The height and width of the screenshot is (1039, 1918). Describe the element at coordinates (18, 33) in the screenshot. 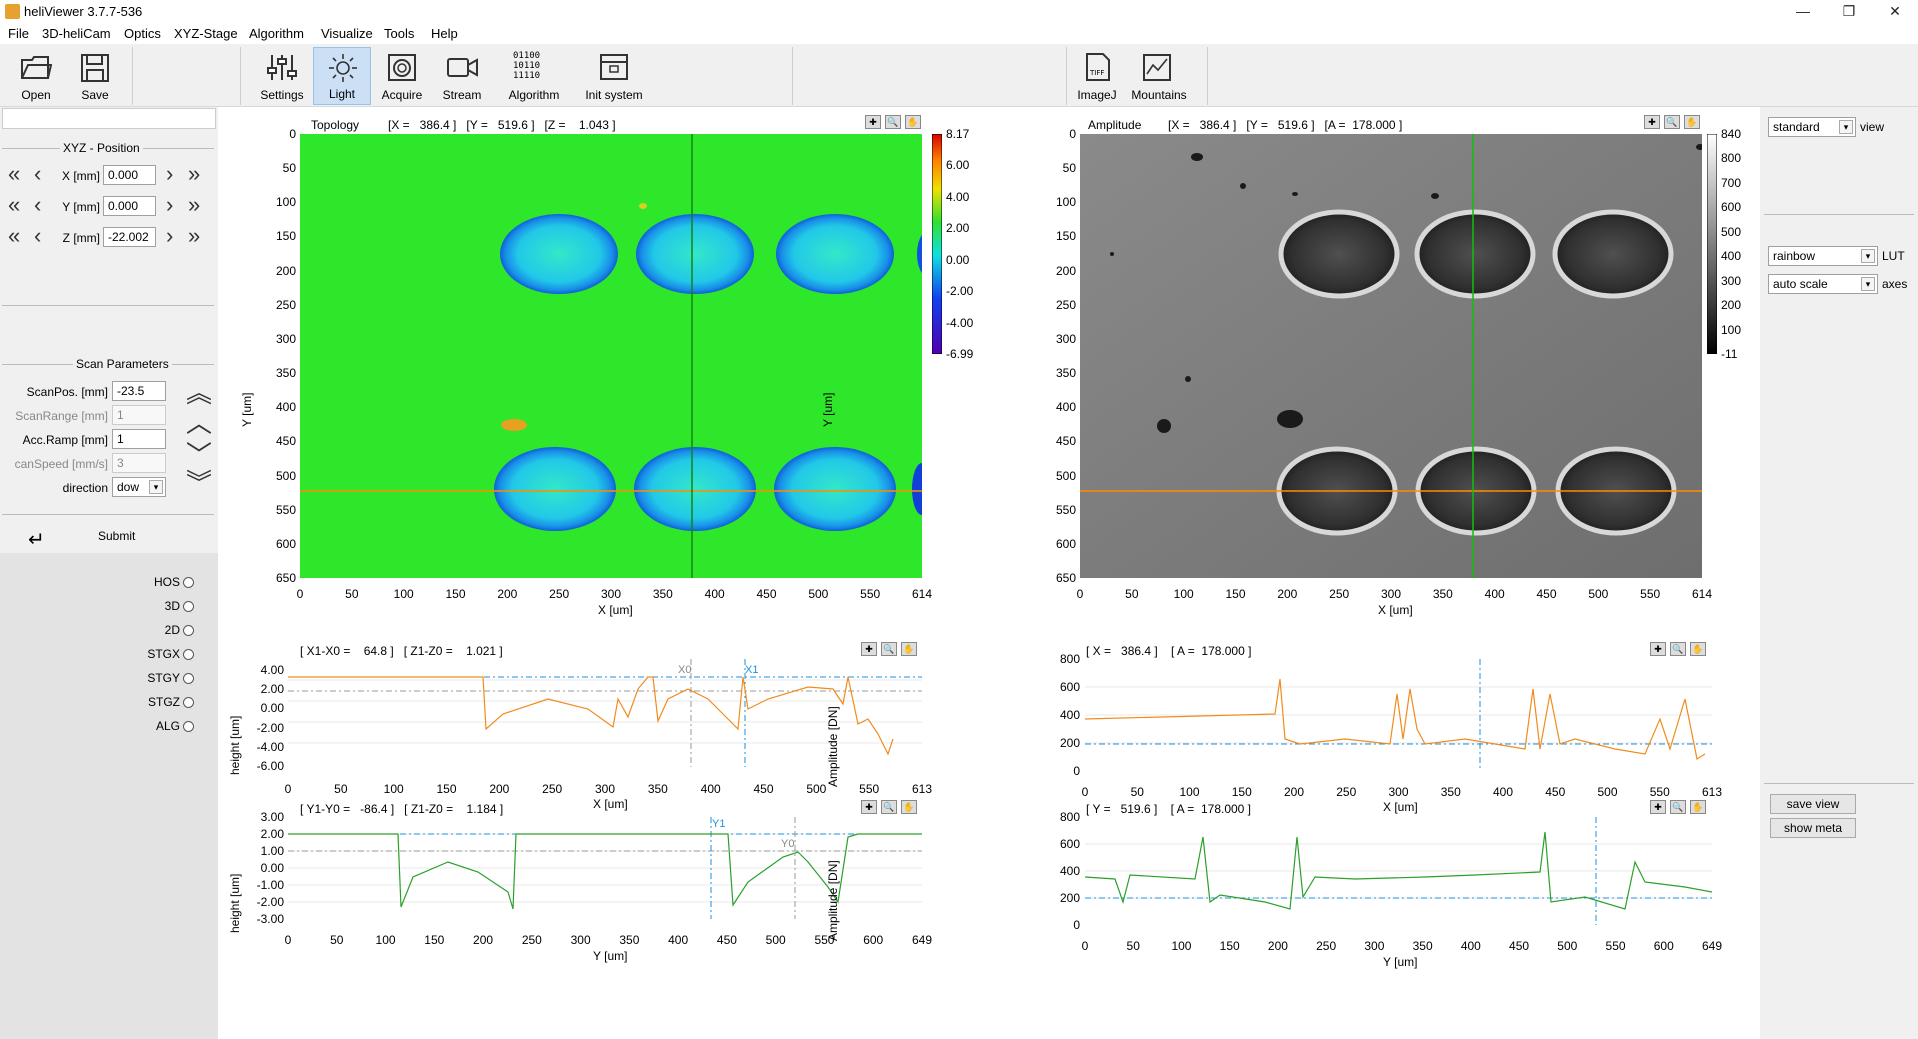

I see `menu-file: File` at that location.